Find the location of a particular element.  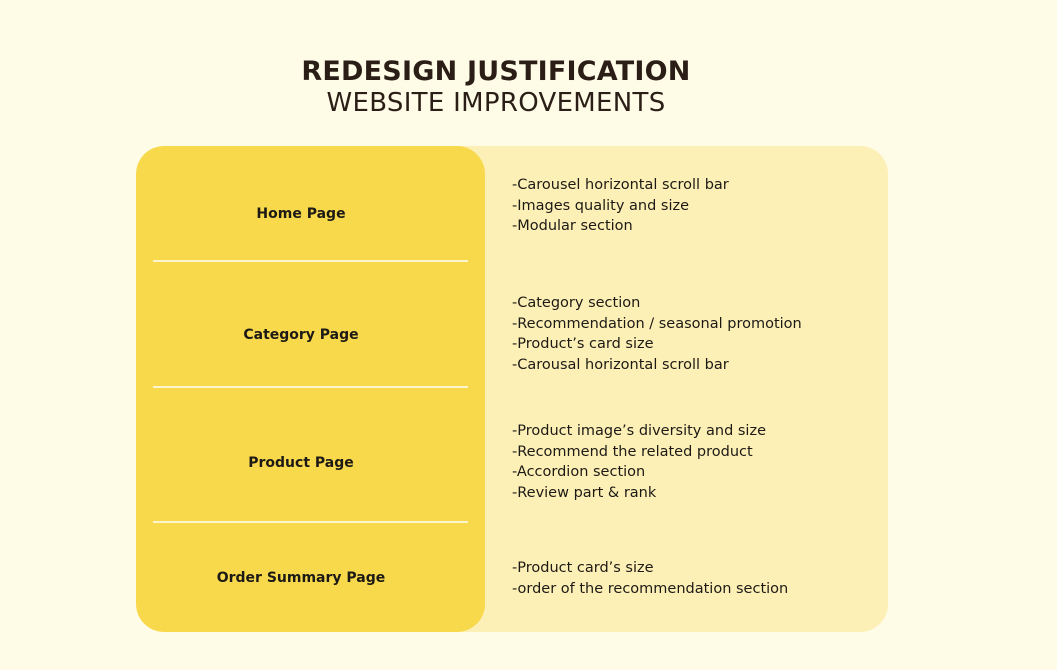

list-item: -order of the recommendation section is located at coordinates (650, 588).